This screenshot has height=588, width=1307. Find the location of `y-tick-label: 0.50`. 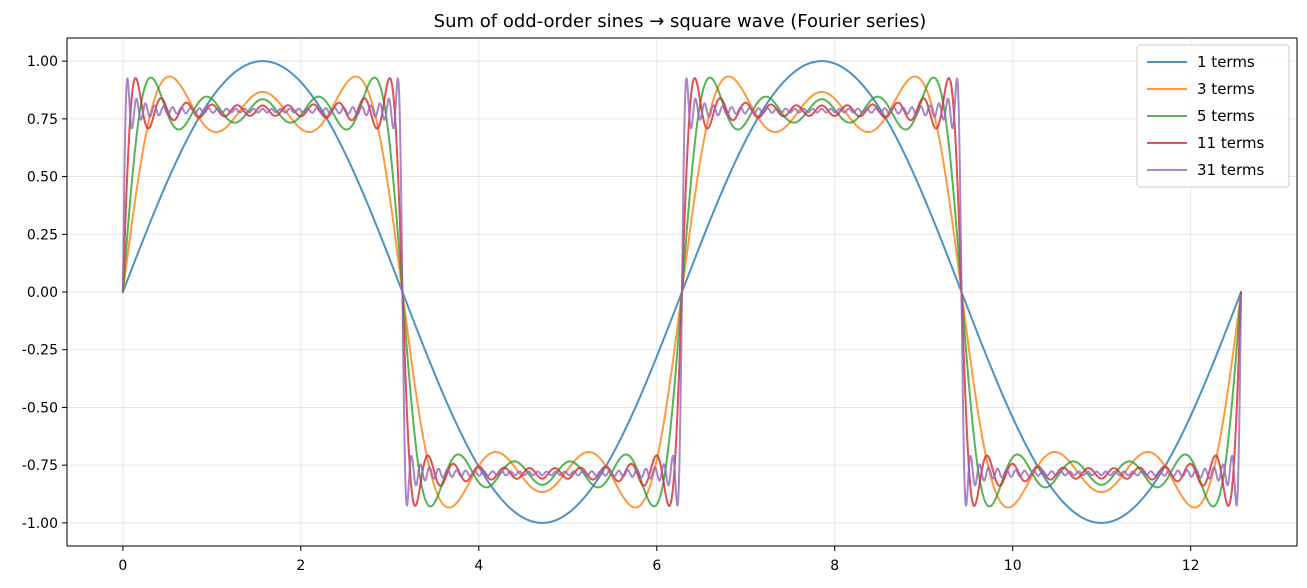

y-tick-label: 0.50 is located at coordinates (42, 178).